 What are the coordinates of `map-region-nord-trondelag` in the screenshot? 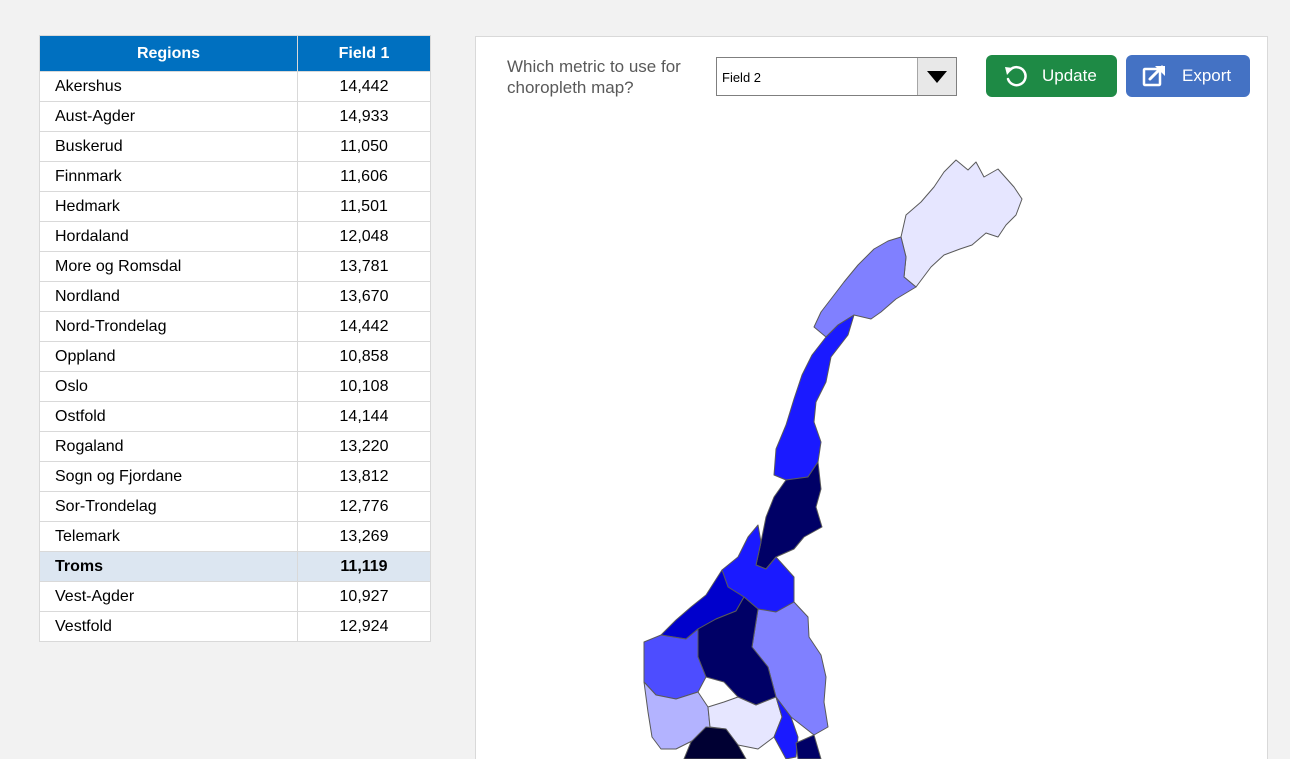 It's located at (789, 515).